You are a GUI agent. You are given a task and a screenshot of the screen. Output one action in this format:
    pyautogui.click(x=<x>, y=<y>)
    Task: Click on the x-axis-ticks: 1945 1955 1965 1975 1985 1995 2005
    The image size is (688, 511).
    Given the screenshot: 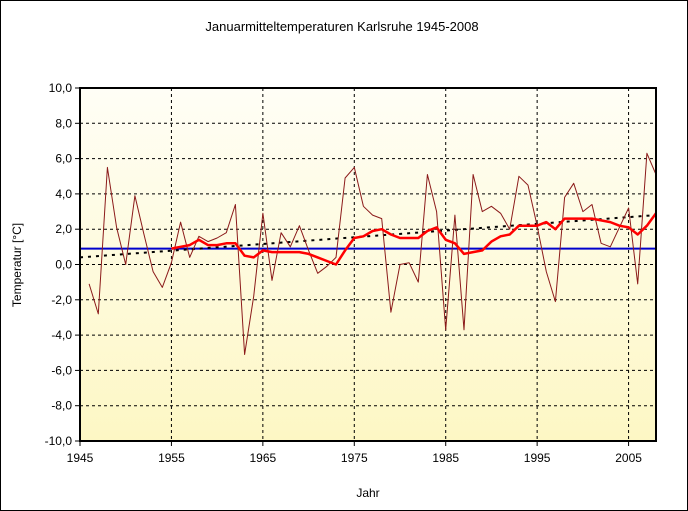 What is the action you would take?
    pyautogui.click(x=354, y=453)
    